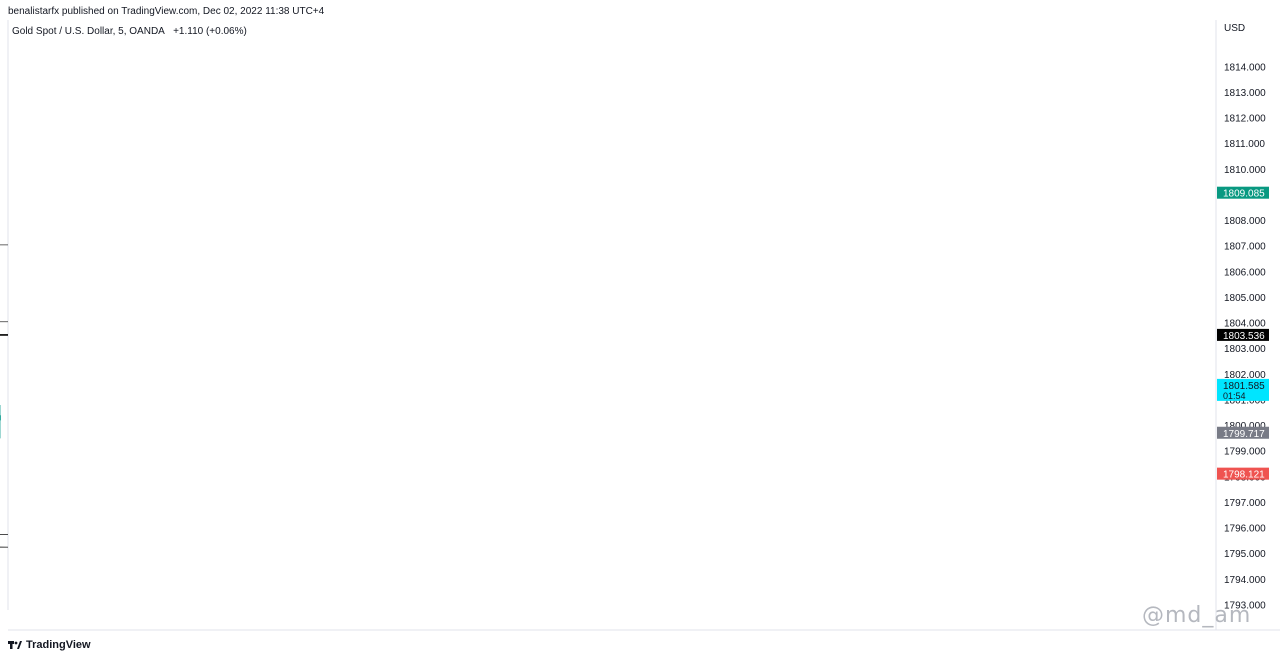 The width and height of the screenshot is (1280, 656). What do you see at coordinates (1245, 503) in the screenshot?
I see `y-tick-label: 1797.000` at bounding box center [1245, 503].